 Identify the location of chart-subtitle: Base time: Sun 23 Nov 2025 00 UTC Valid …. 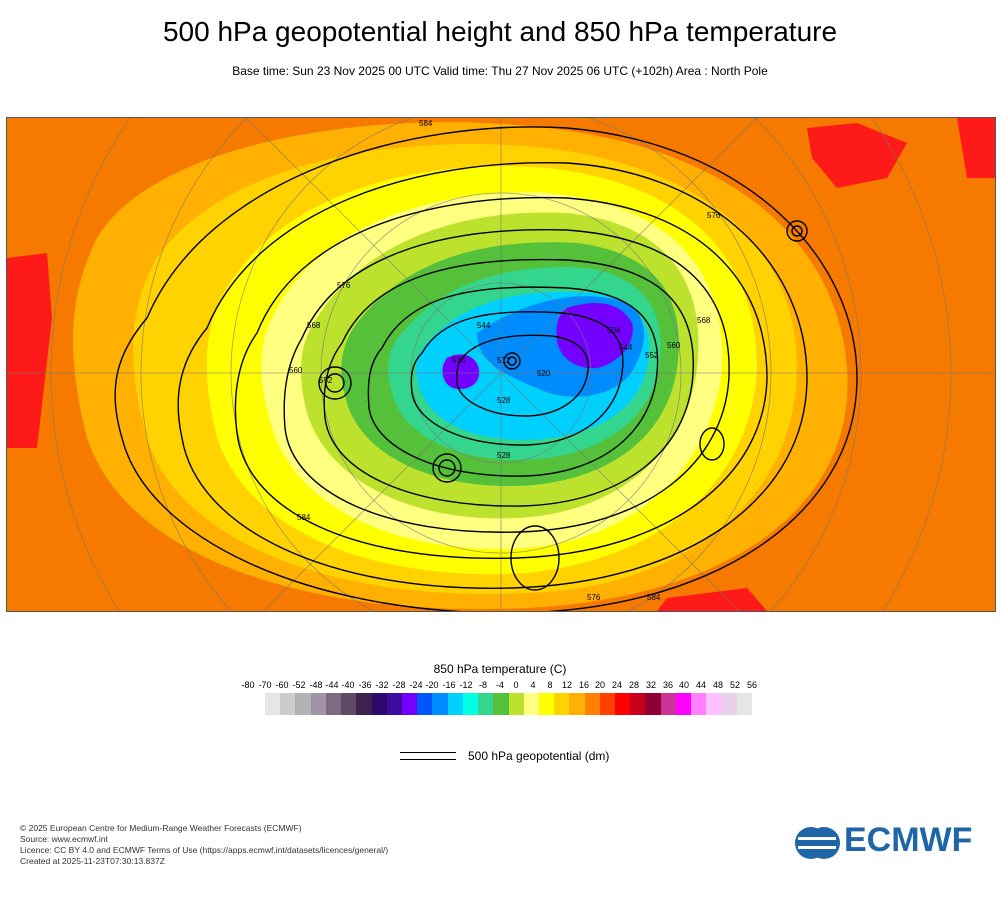
(500, 71).